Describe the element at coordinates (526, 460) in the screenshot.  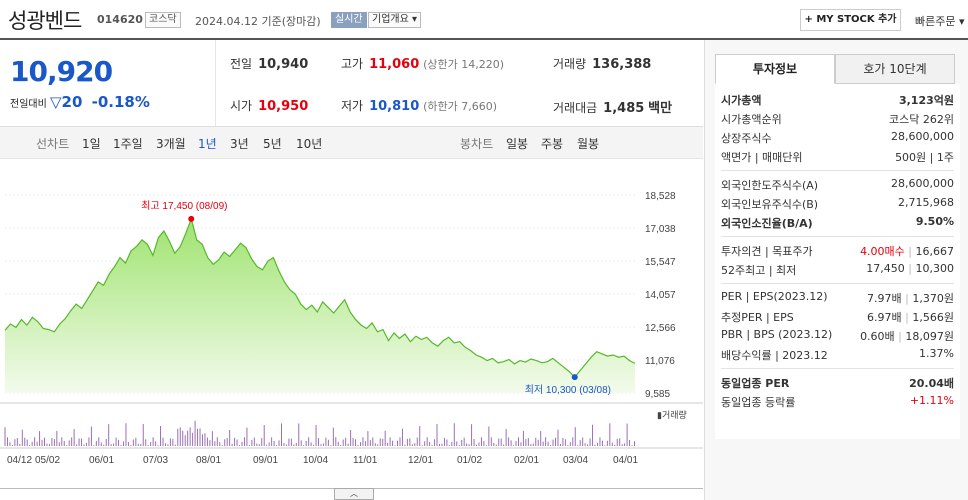
I see `x-tick-label: 02/01` at that location.